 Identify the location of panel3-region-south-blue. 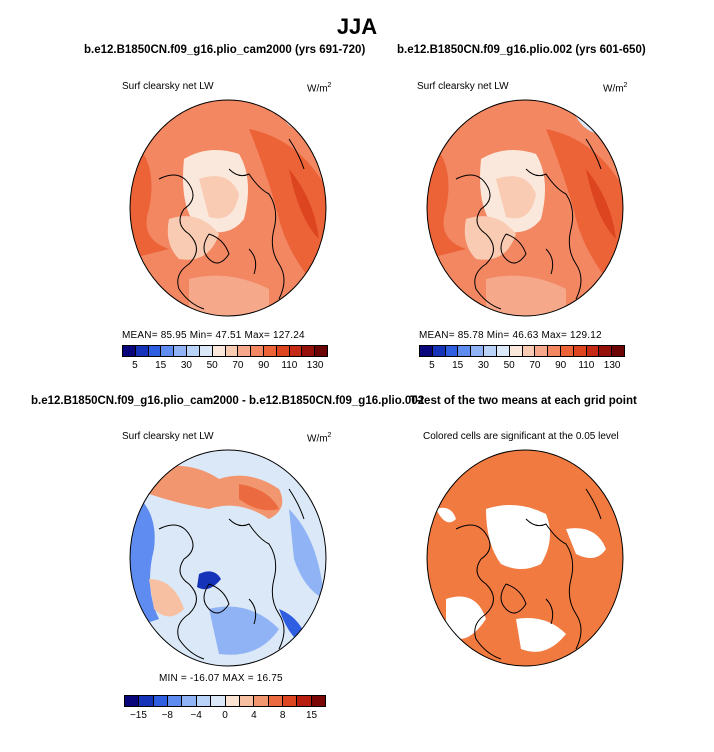
(244, 630).